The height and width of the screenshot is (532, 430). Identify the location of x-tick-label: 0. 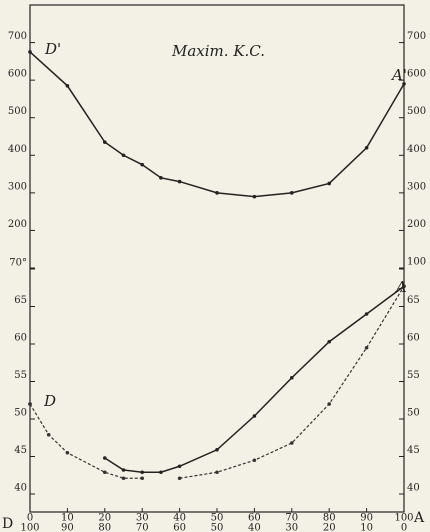
(30, 518).